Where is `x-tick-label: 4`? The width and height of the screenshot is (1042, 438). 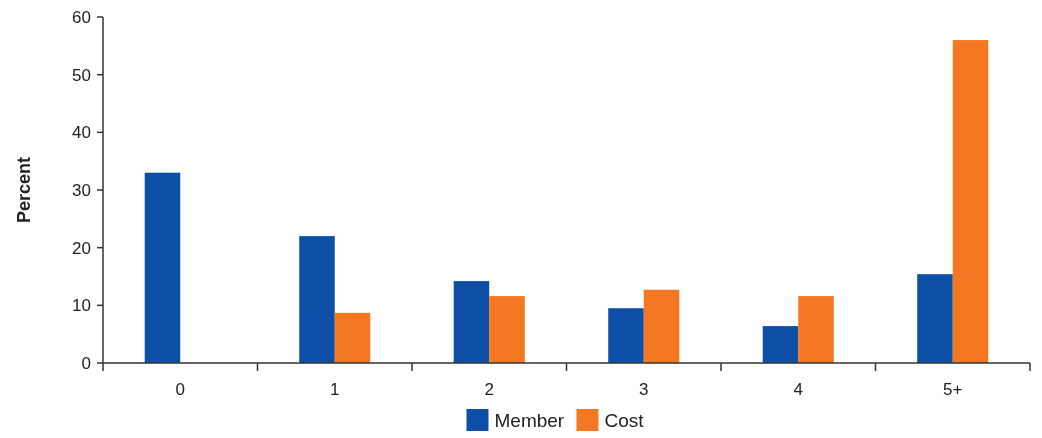
x-tick-label: 4 is located at coordinates (798, 389).